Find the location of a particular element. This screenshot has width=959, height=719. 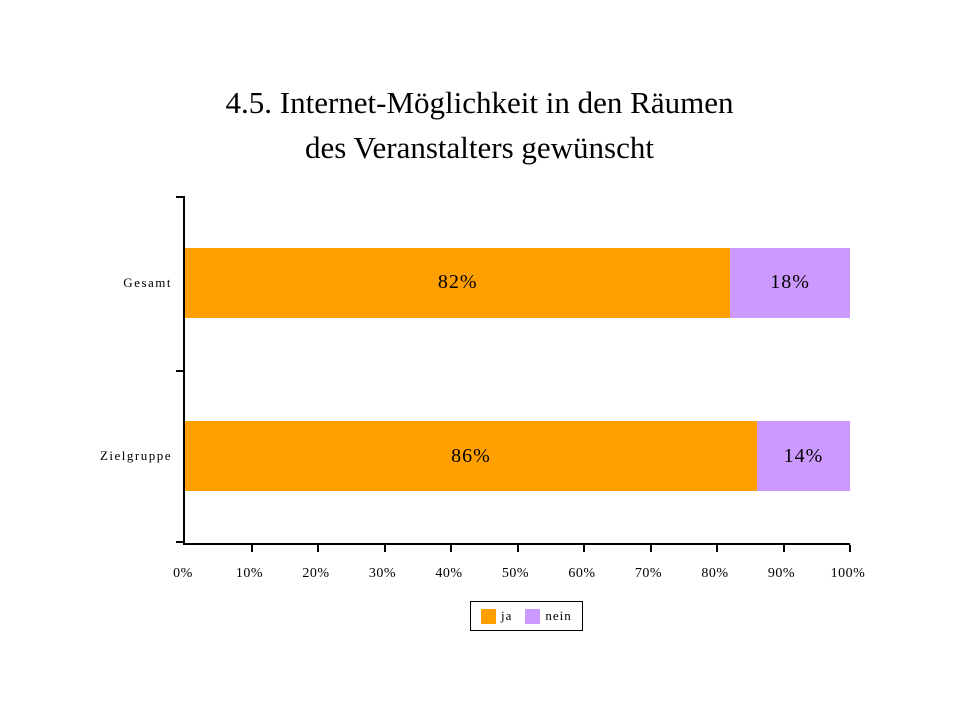

legend-swatch-ja is located at coordinates (488, 616).